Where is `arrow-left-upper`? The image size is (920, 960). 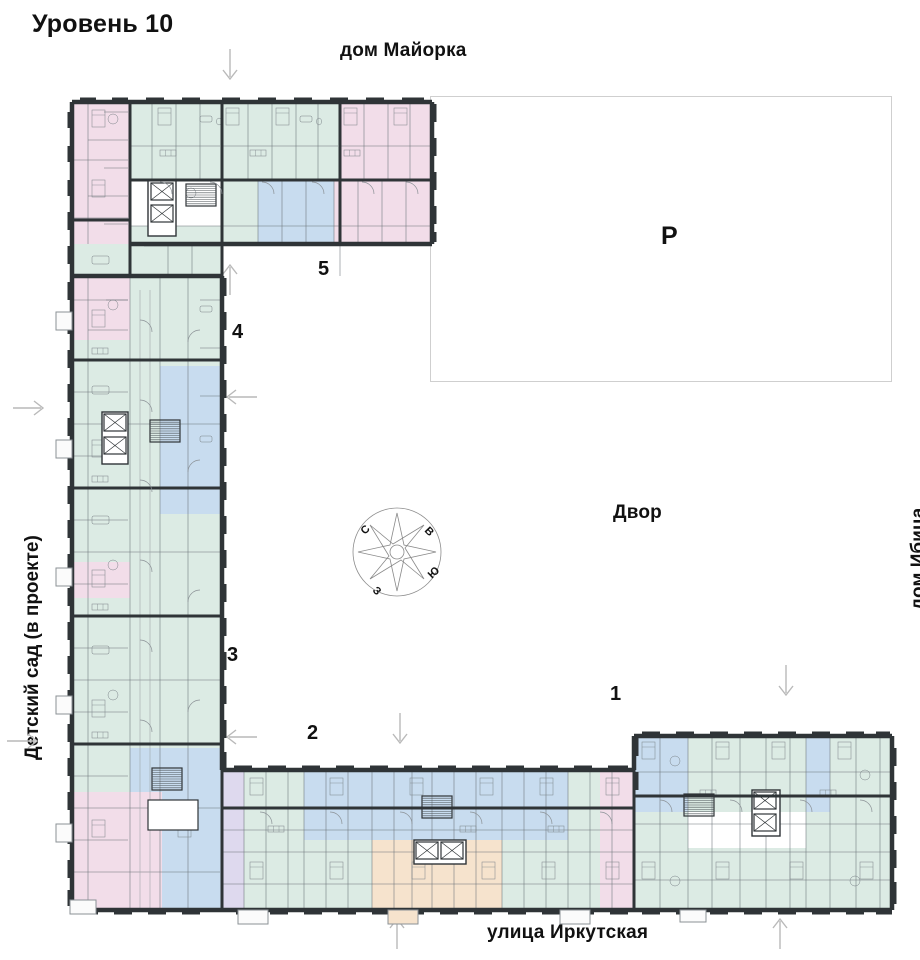
arrow-left-upper is located at coordinates (241, 397).